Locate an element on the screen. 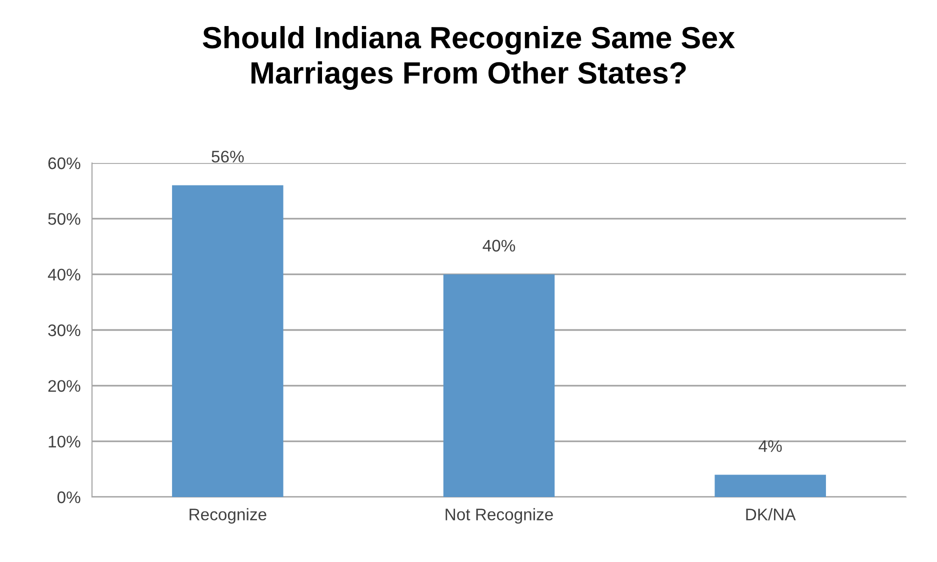 The width and height of the screenshot is (937, 562). x-tick-label: Not Recognize is located at coordinates (499, 516).